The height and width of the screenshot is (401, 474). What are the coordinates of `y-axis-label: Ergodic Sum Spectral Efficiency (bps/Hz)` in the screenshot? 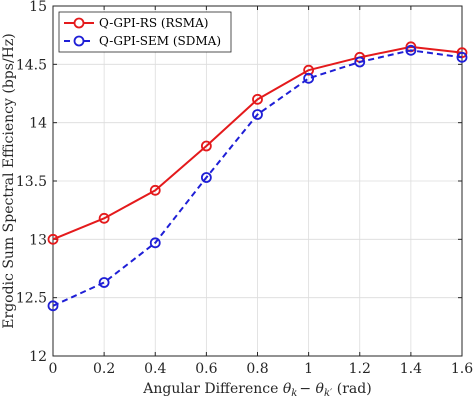 It's located at (9, 180).